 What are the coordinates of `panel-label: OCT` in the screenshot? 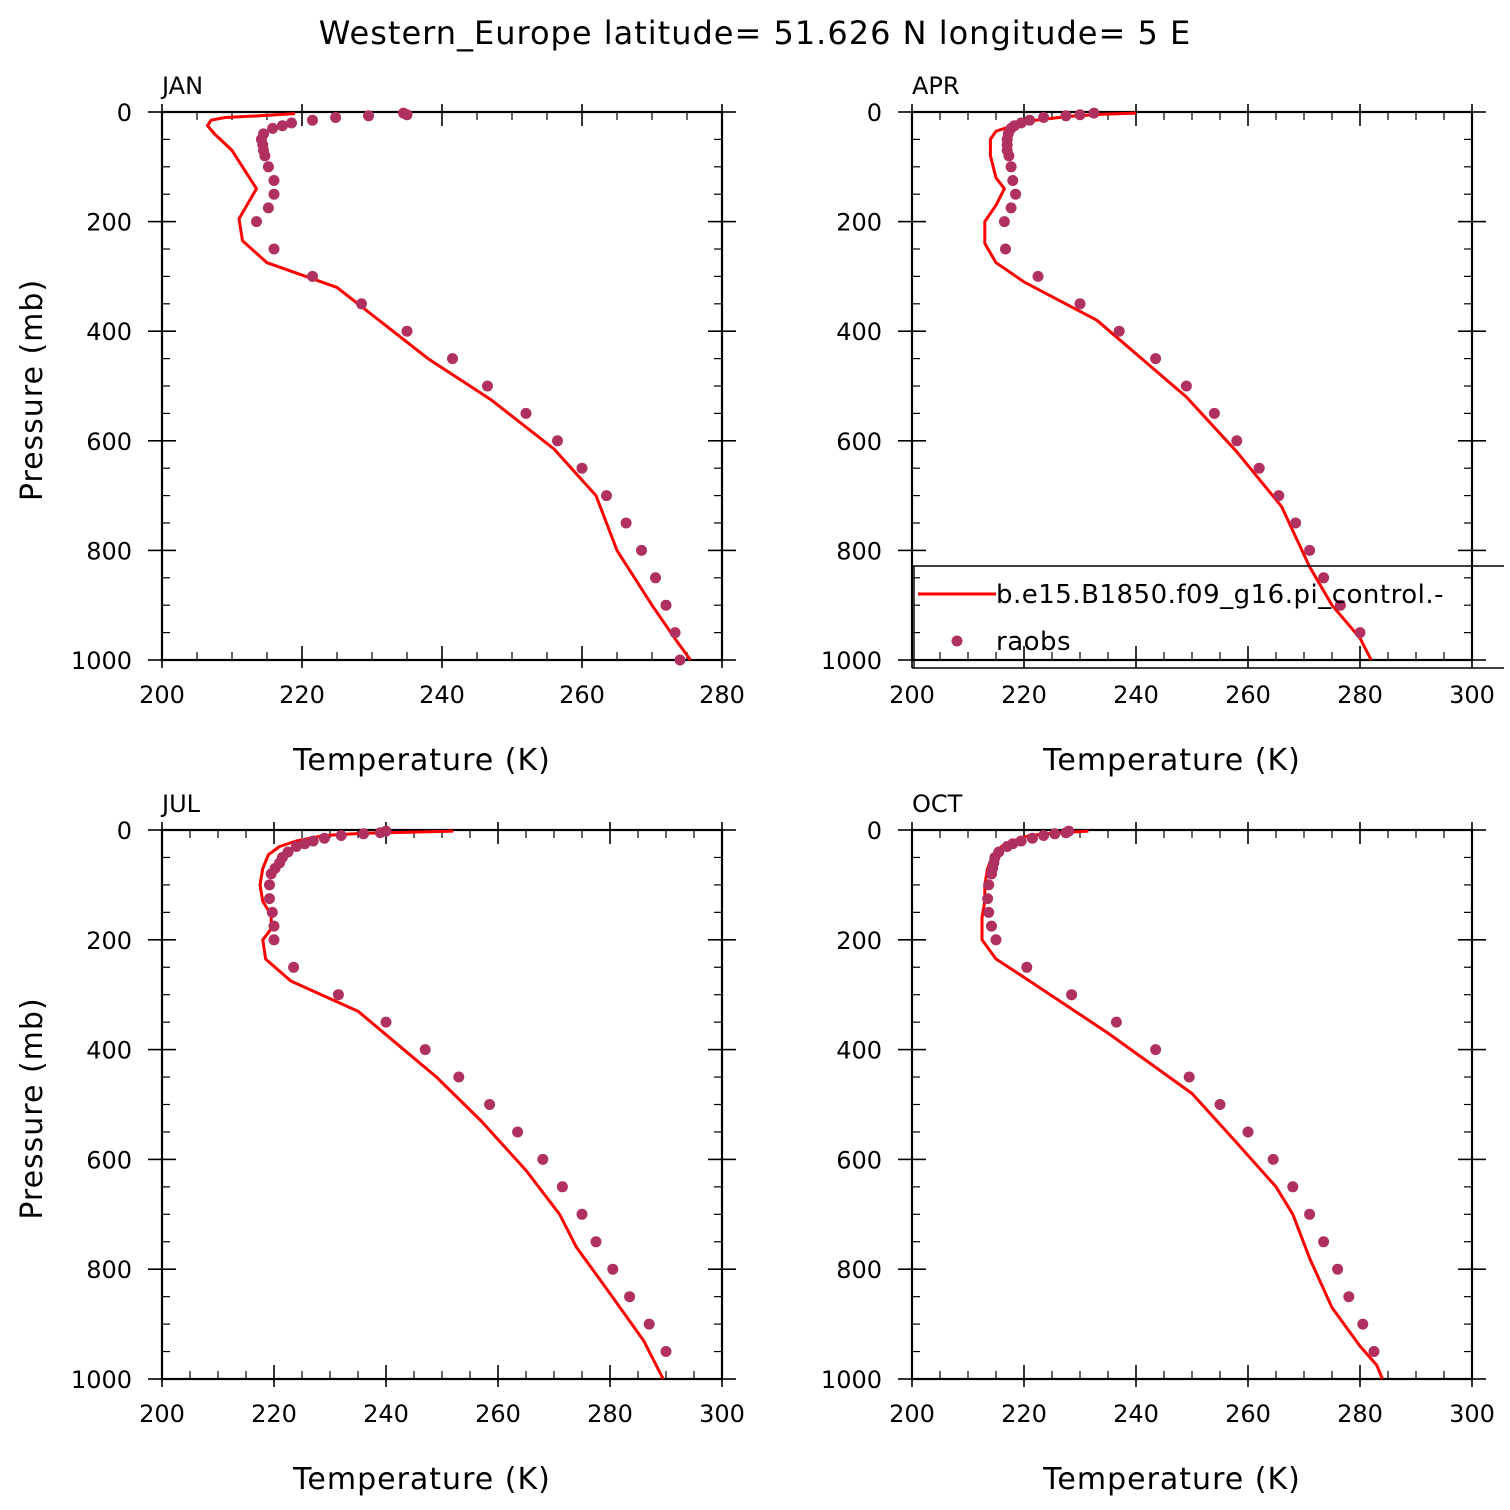 It's located at (937, 804).